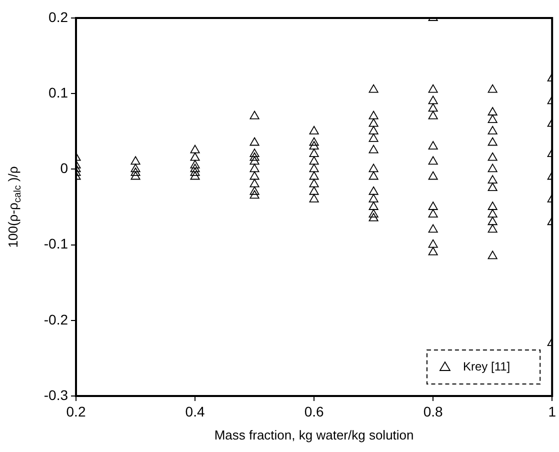 Image resolution: width=559 pixels, height=452 pixels. Describe the element at coordinates (56, 394) in the screenshot. I see `y-tick-label: -0.3` at that location.